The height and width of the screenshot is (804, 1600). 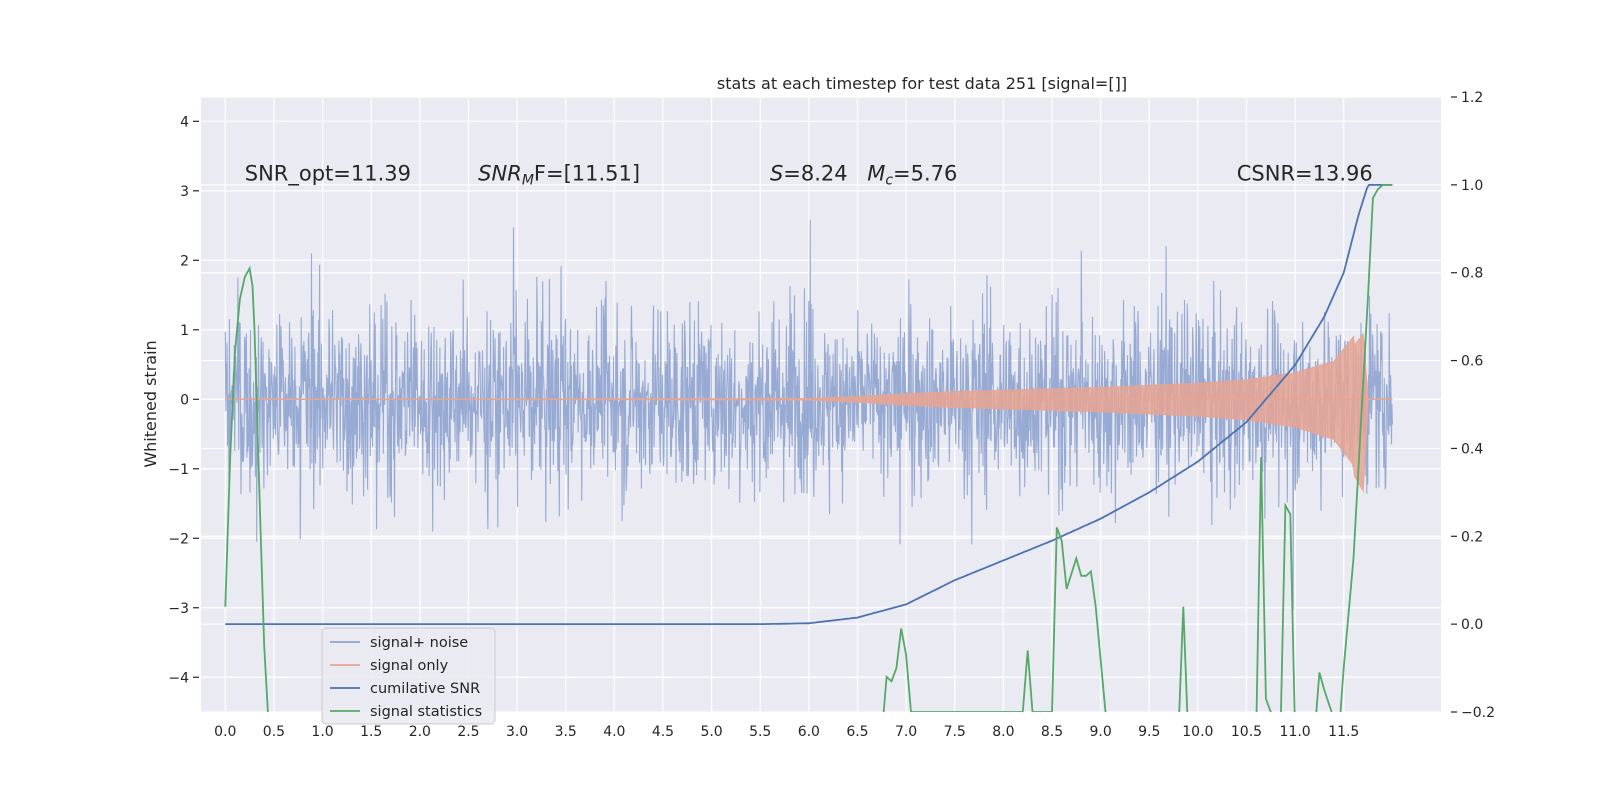 What do you see at coordinates (559, 174) in the screenshot?
I see `stat-annotation: SNRMF=[11.51]` at bounding box center [559, 174].